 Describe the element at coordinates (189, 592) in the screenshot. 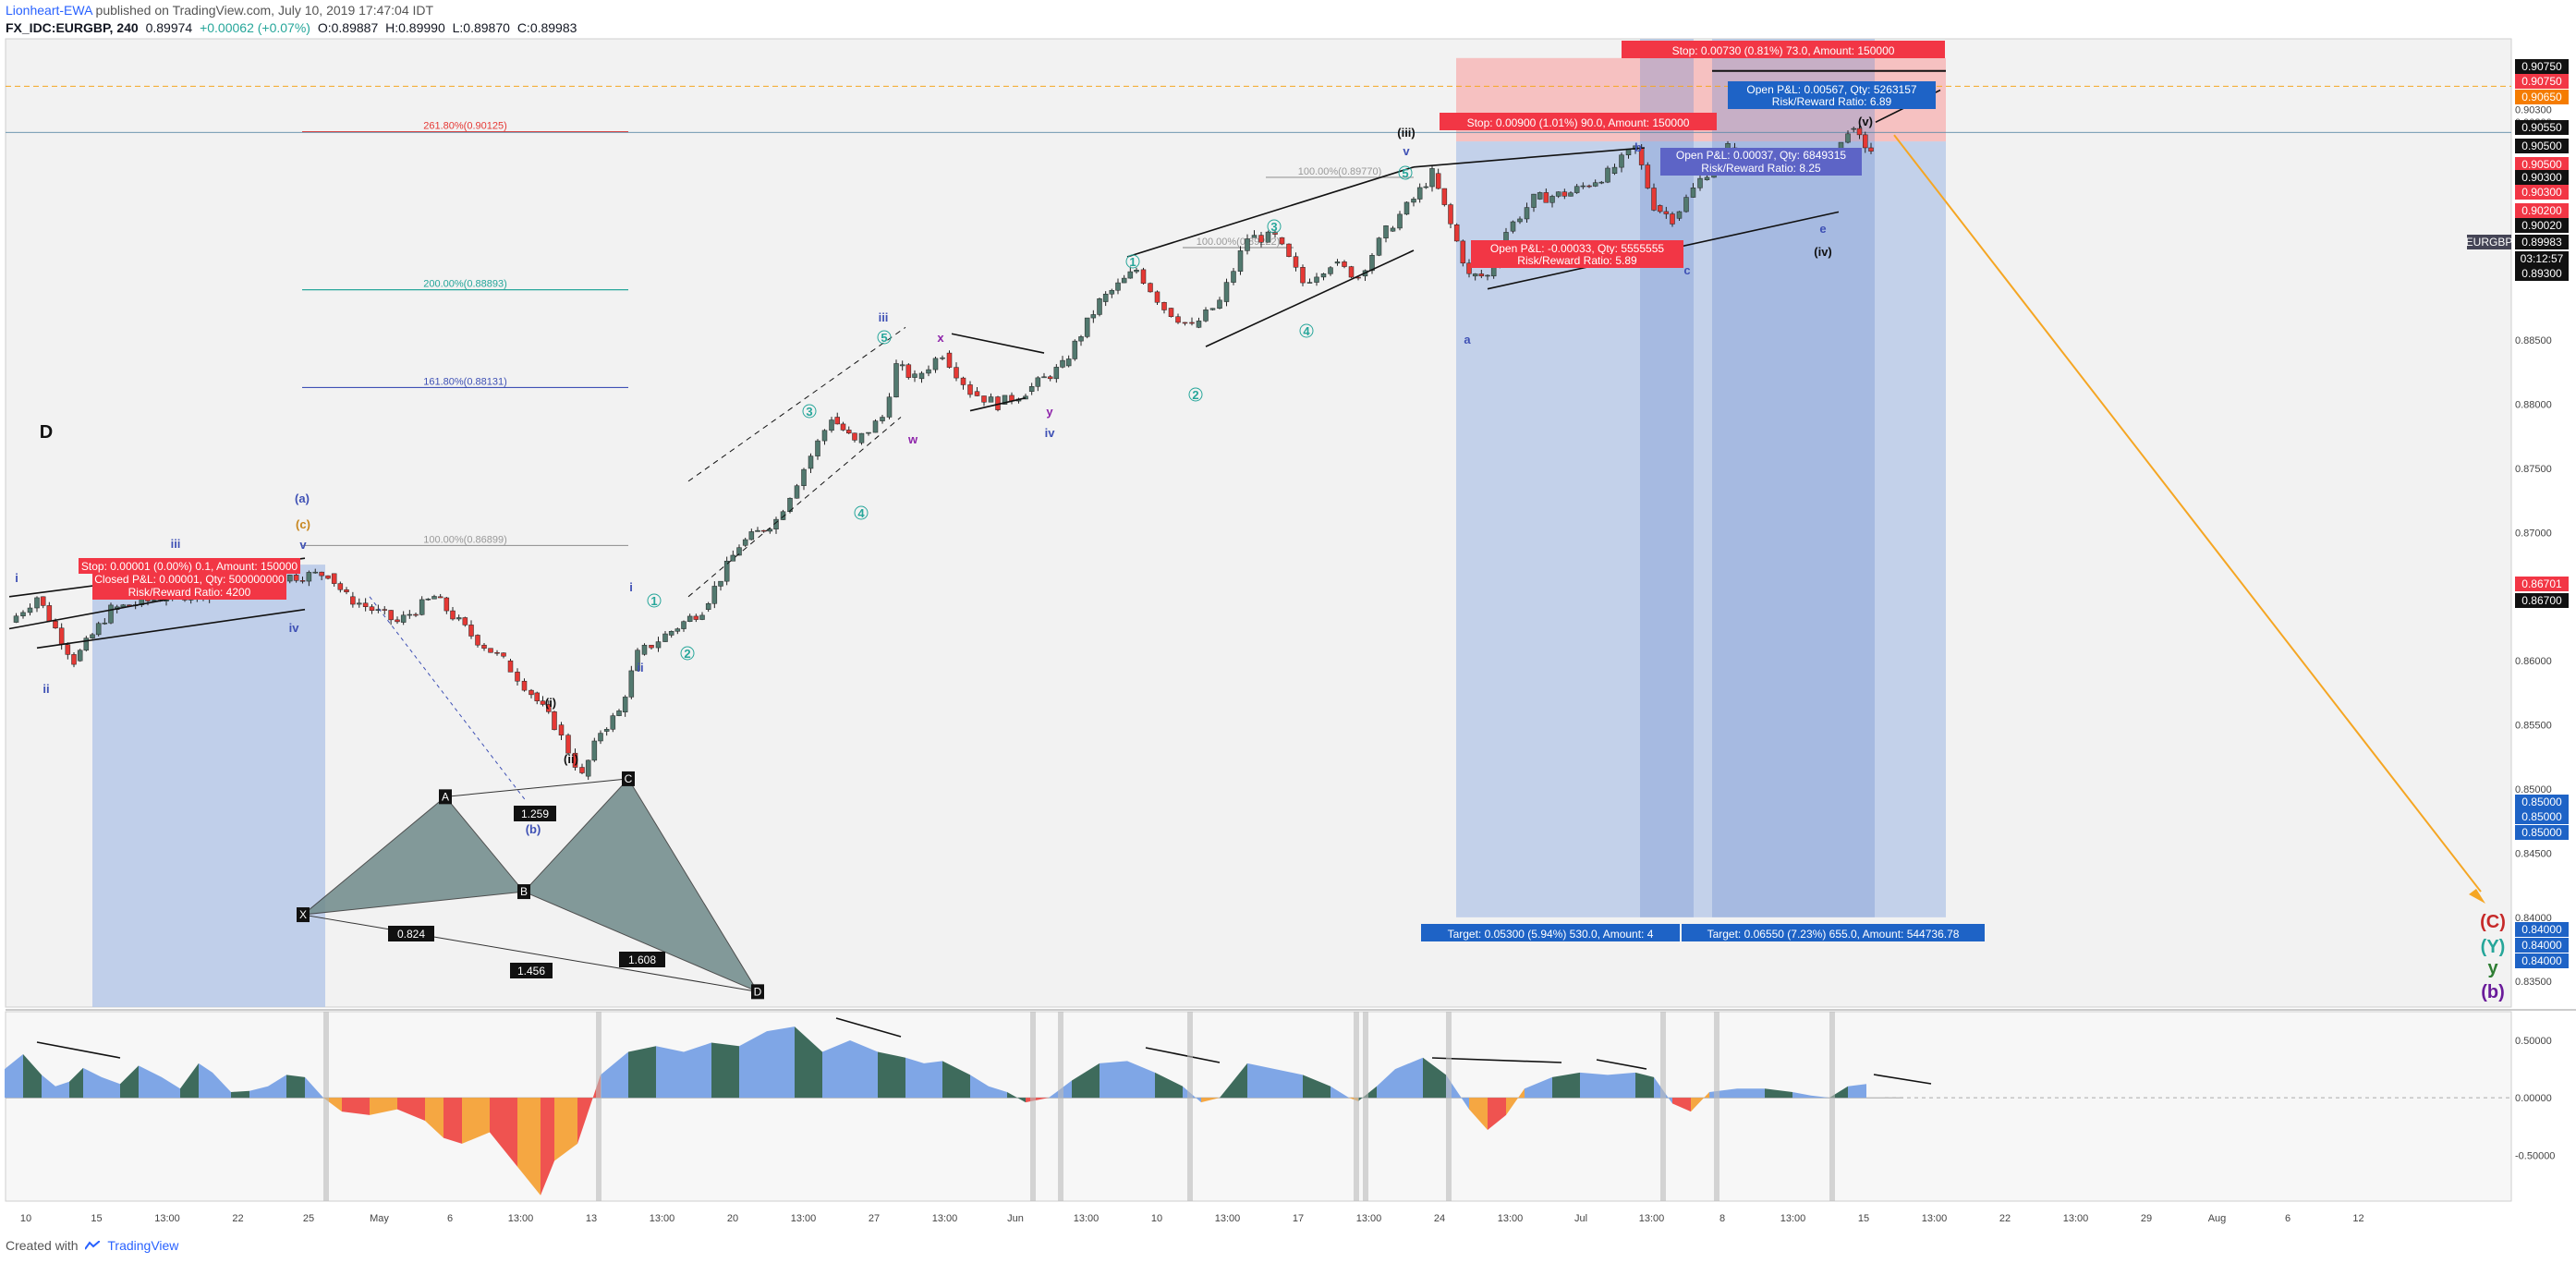

I see `rr-label-left: Risk/Reward Ratio: 4200` at that location.